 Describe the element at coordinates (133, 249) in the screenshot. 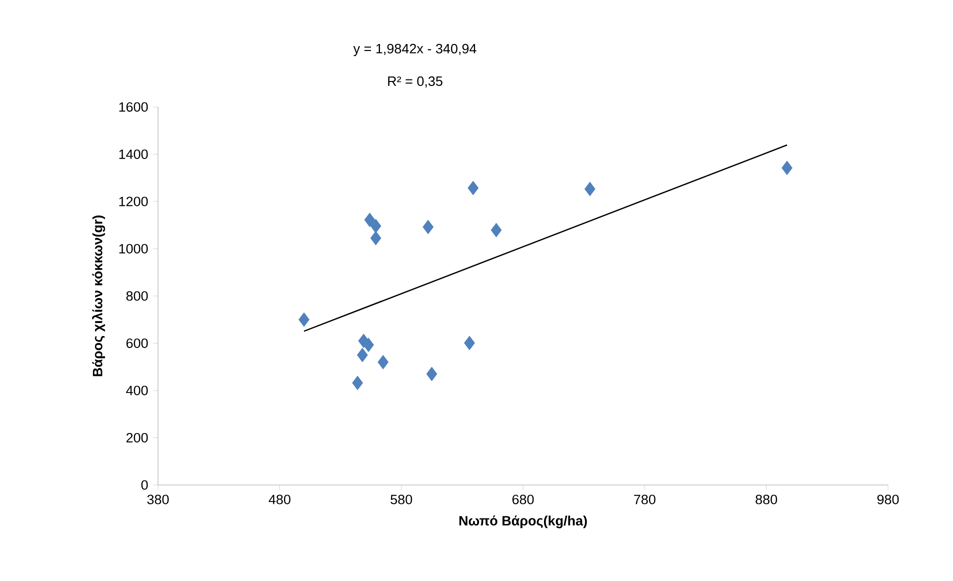

I see `y-tick-label: 1000` at that location.